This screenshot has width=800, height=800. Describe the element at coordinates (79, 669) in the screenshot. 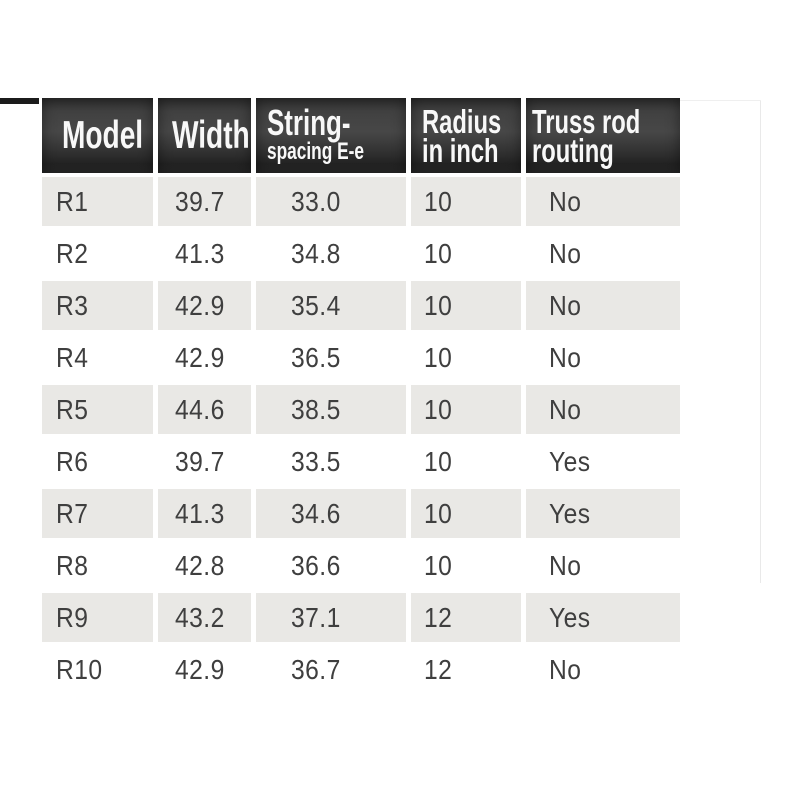

I see `cell-model: R10` at that location.